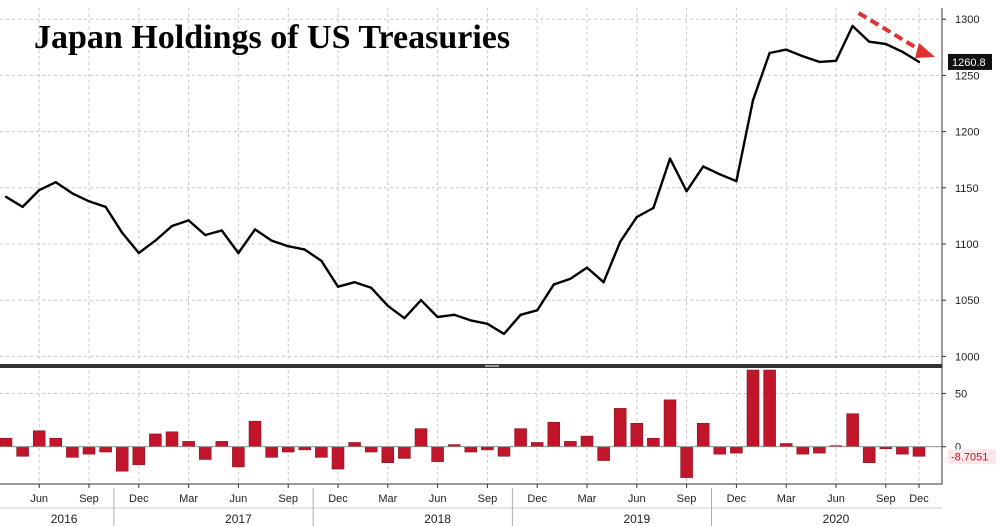  What do you see at coordinates (967, 20) in the screenshot?
I see `ytick-label: 1300` at bounding box center [967, 20].